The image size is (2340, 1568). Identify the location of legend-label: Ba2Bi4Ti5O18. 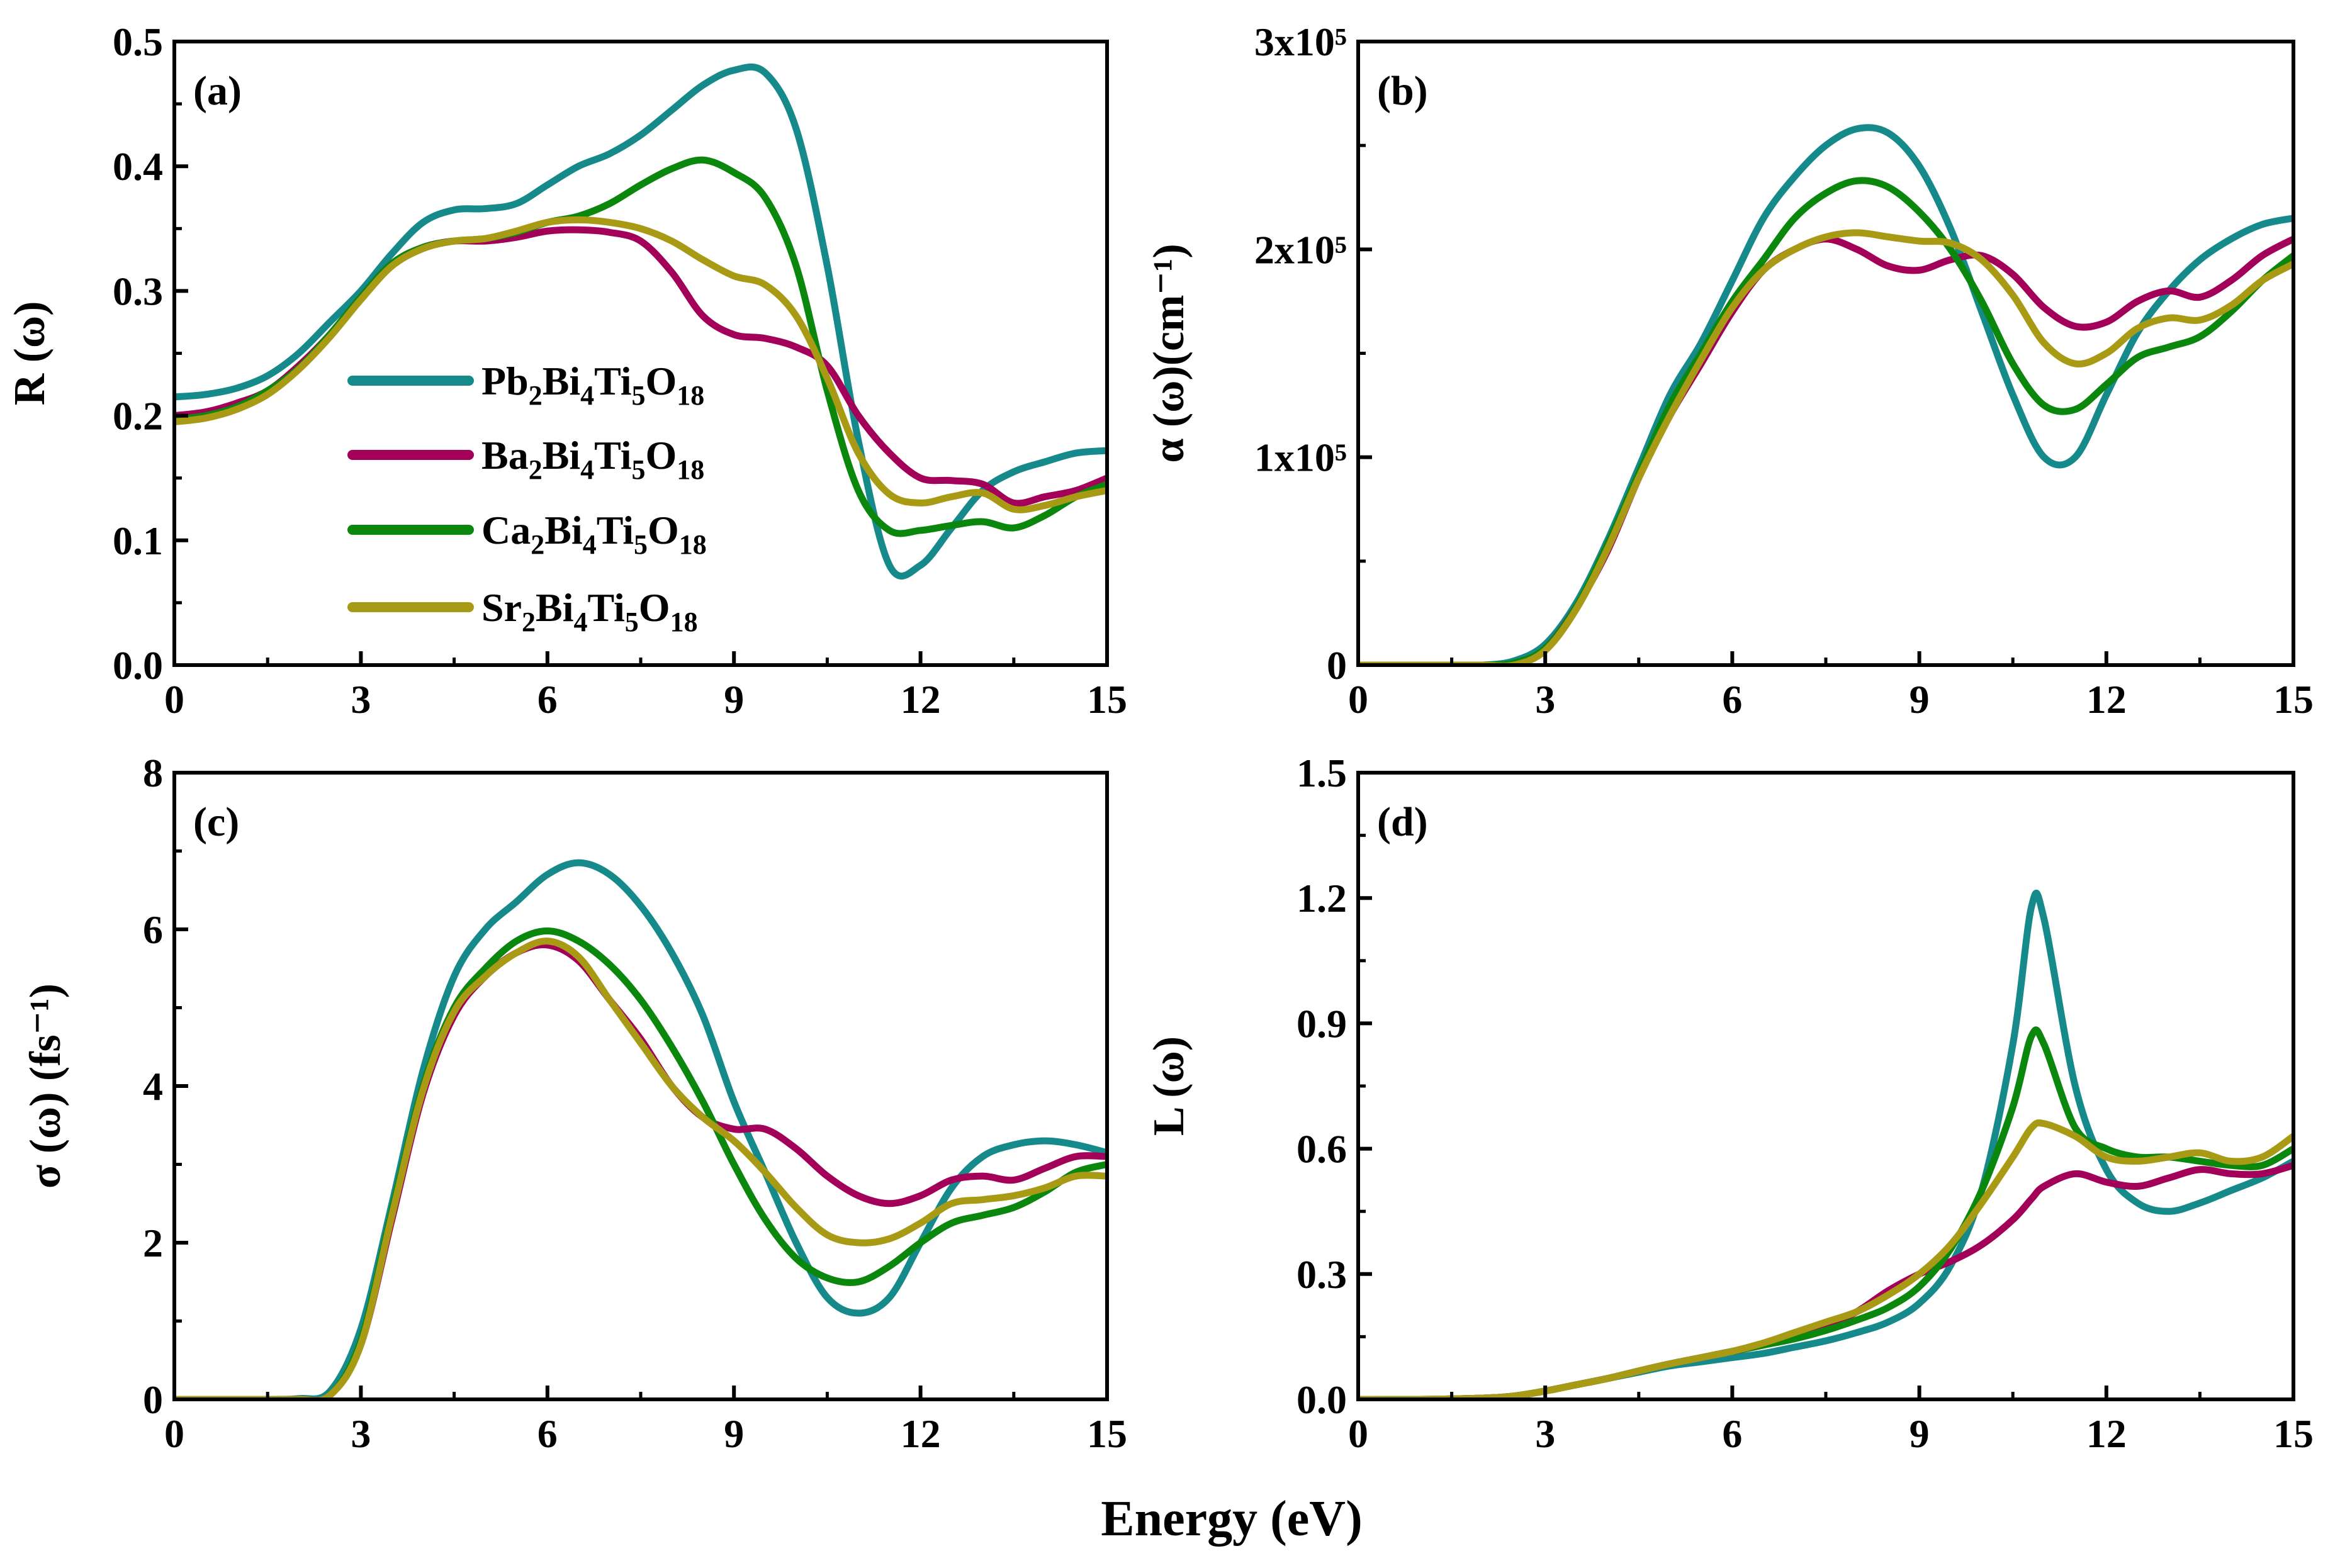
(592, 459).